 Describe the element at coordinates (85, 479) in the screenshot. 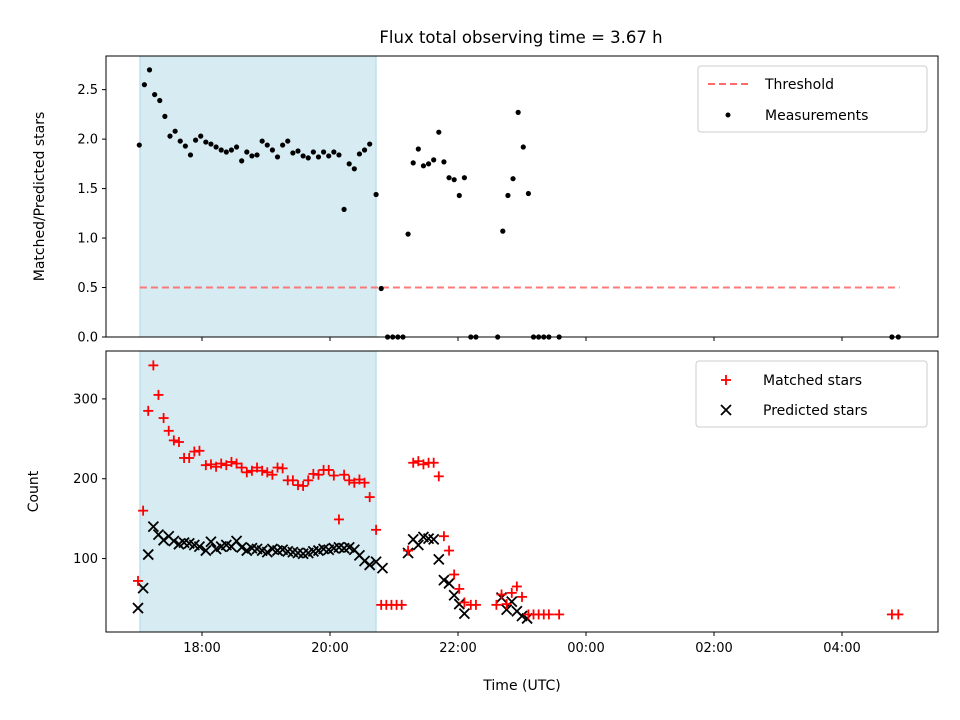

I see `y-tick-label: 200` at that location.